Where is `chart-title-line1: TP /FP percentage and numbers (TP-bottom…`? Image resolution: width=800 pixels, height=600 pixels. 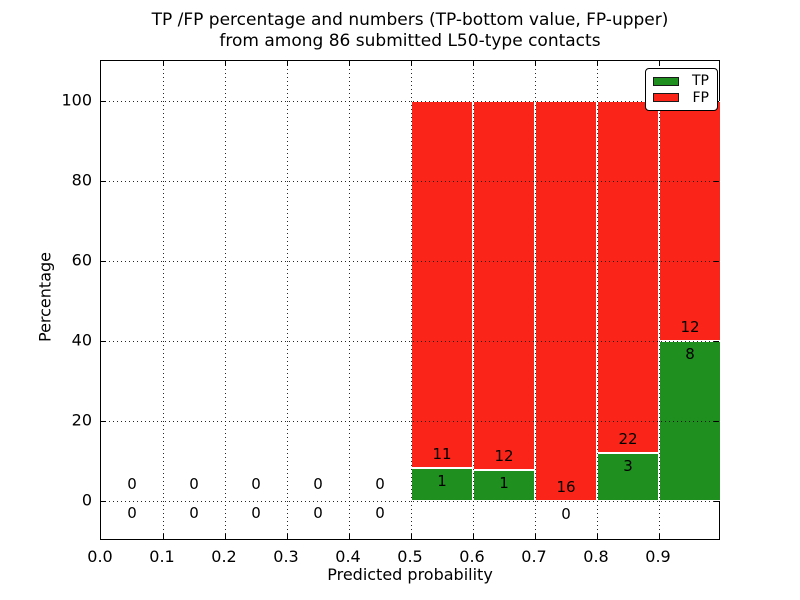
chart-title-line1: TP /FP percentage and numbers (TP-bottom… is located at coordinates (410, 20).